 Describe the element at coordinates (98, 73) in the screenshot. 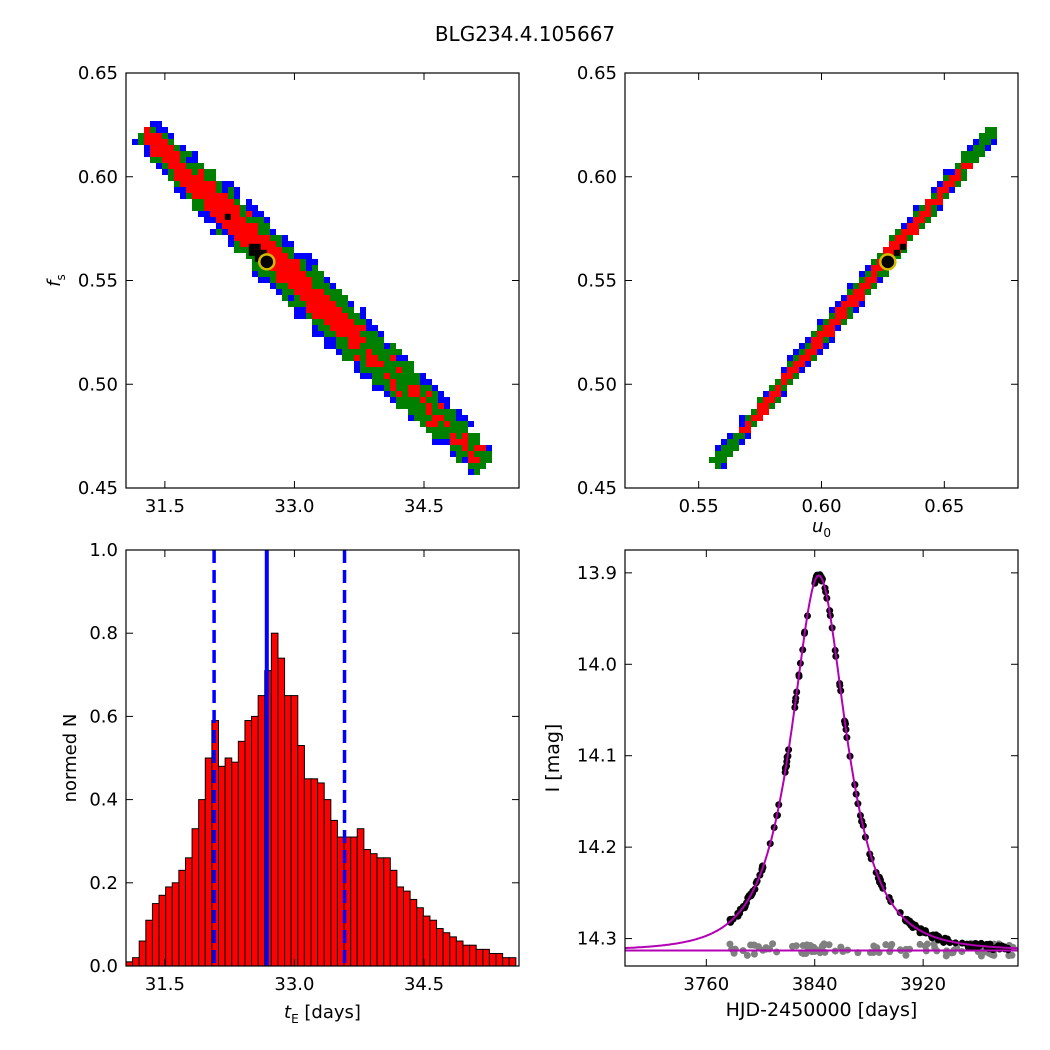

I see `y-tick-label: 0.65` at that location.